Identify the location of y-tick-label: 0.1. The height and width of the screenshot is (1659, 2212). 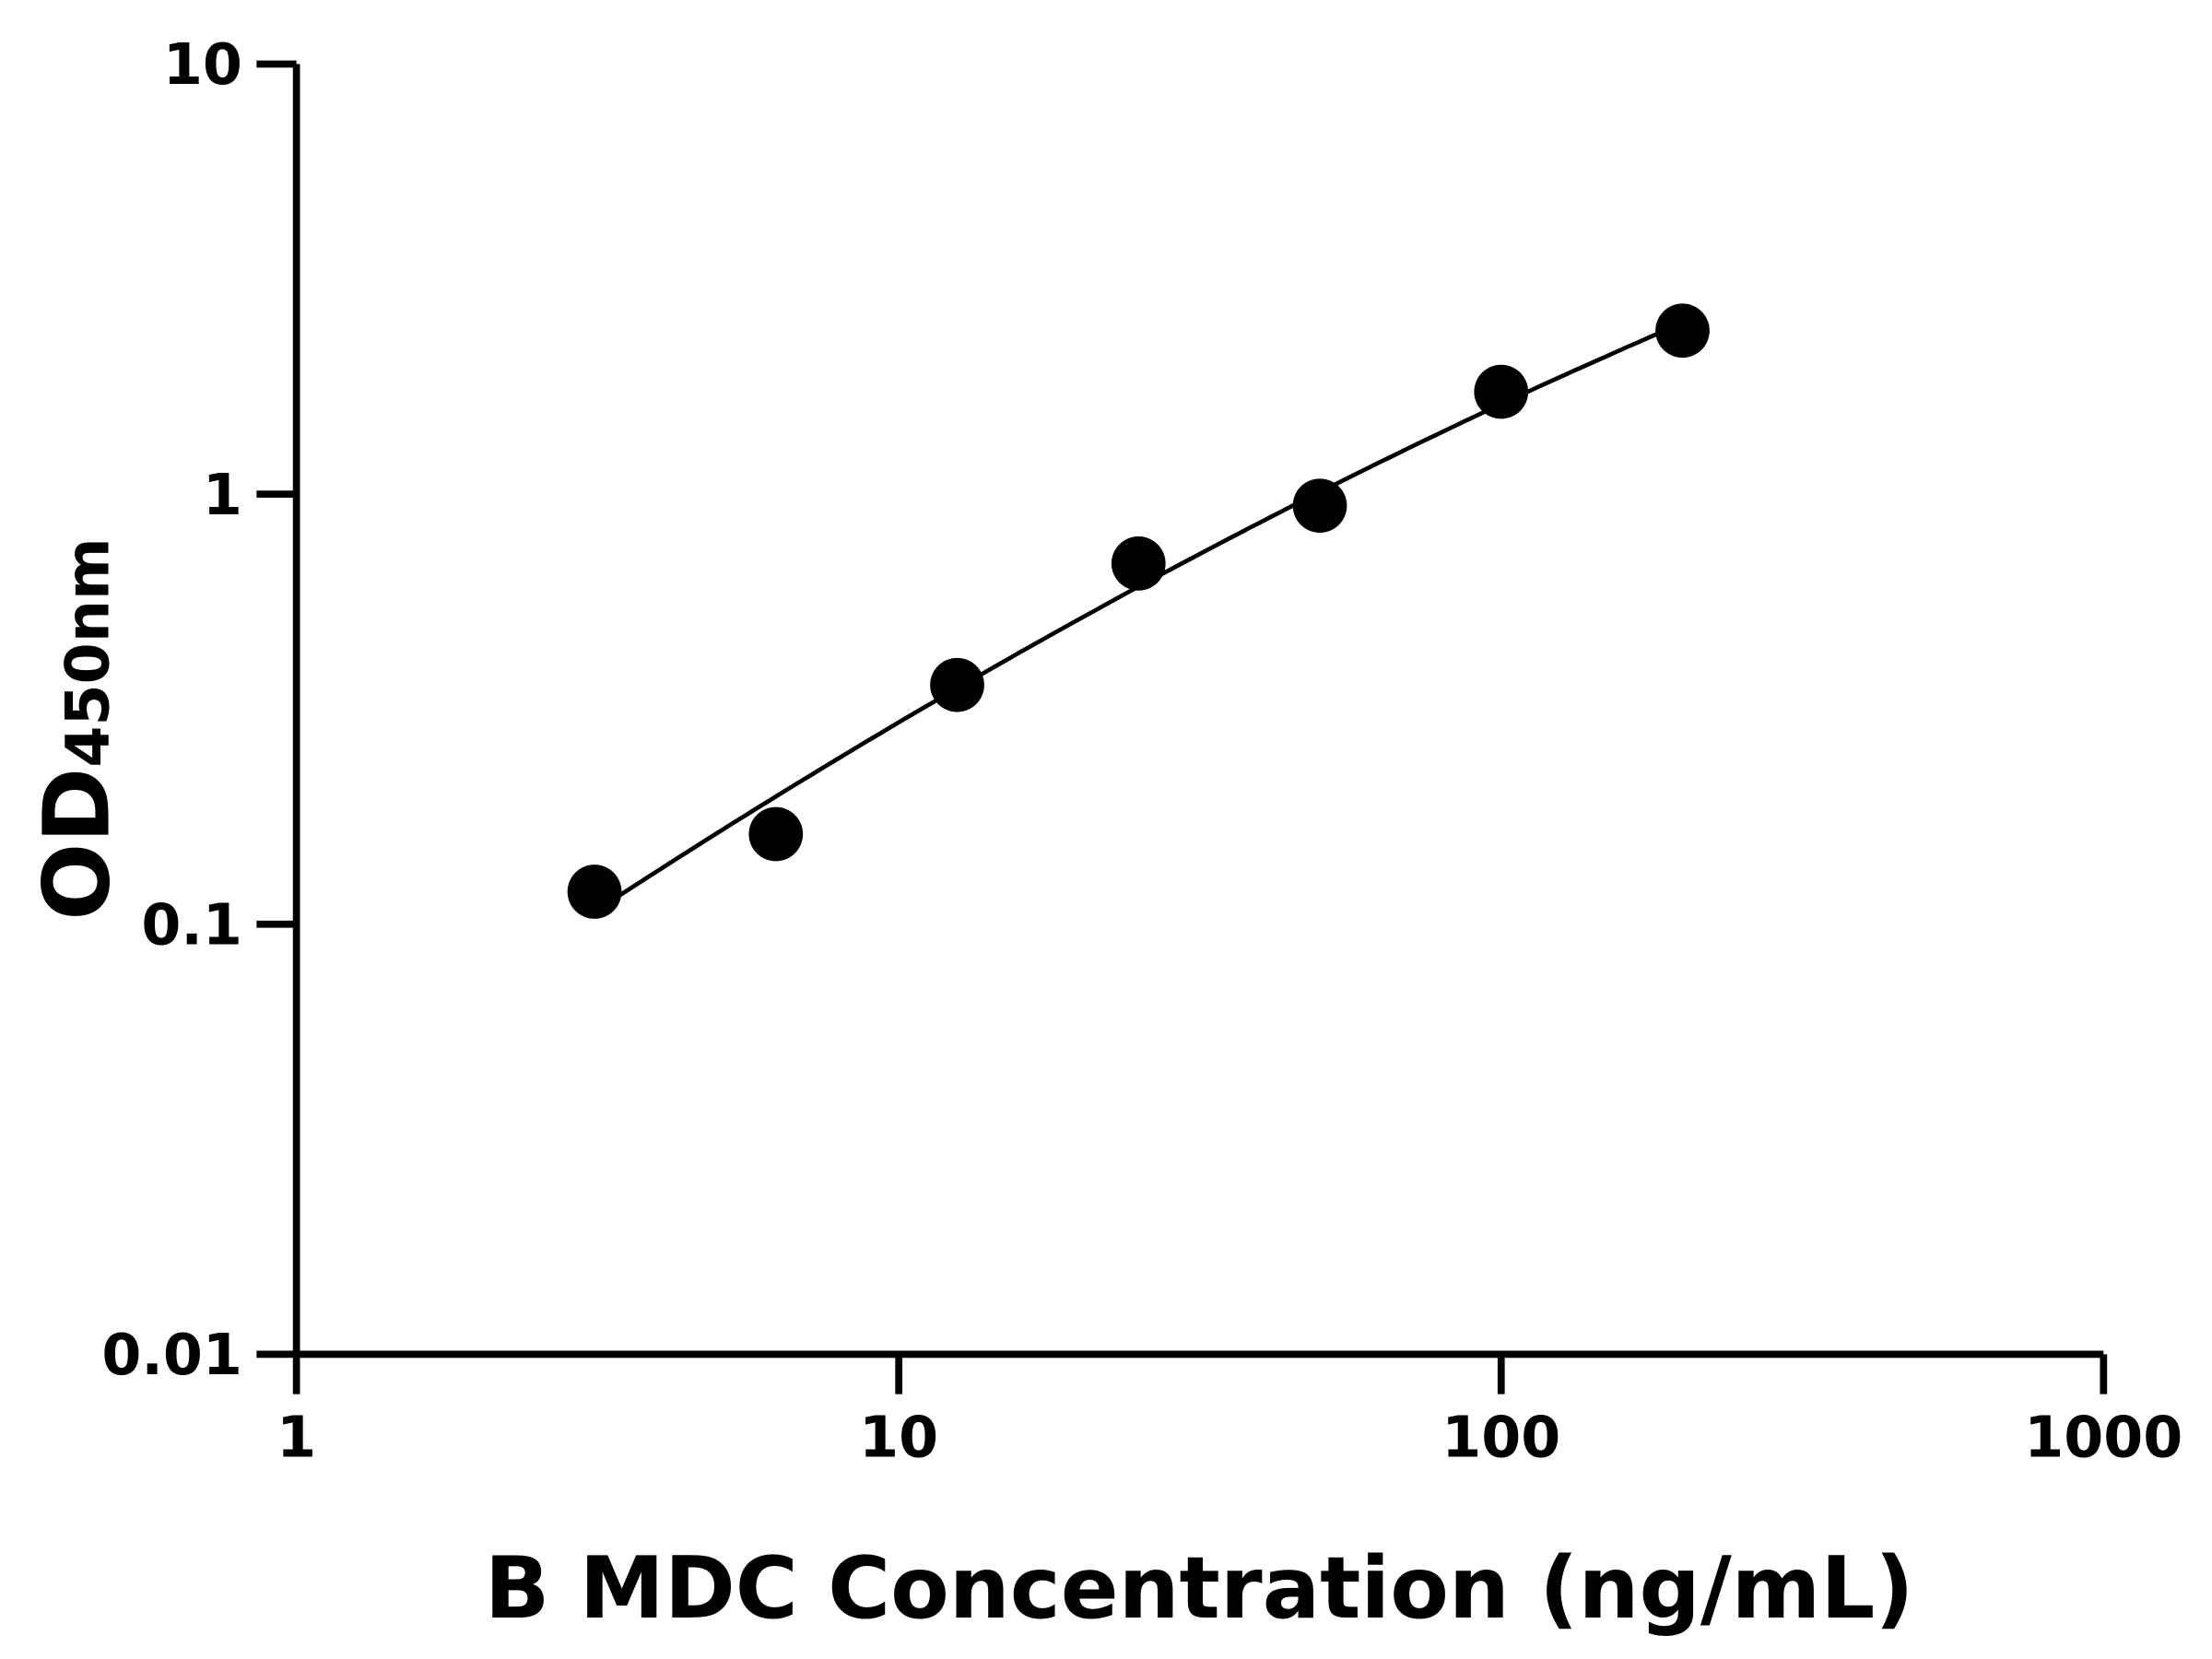
(191, 924).